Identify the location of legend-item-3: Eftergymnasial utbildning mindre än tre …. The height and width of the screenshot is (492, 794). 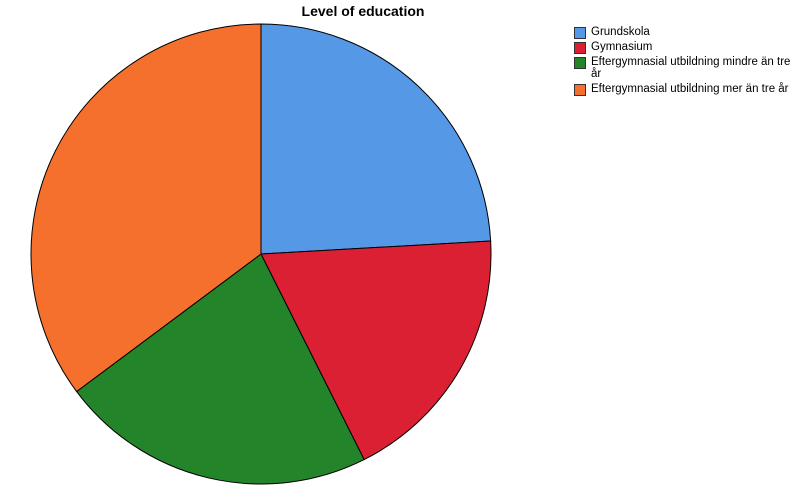
(682, 68).